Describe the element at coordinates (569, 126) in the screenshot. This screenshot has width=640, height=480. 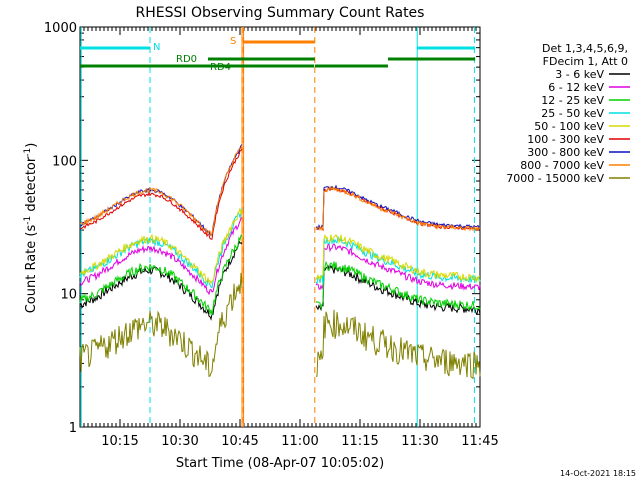
I see `legend-entry-label: 50 - 100 keV` at that location.